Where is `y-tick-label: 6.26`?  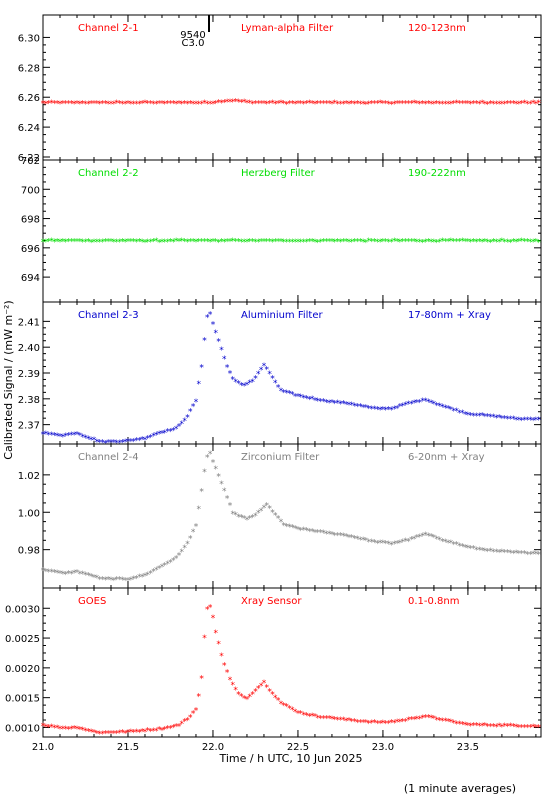 y-tick-label: 6.26 is located at coordinates (29, 98).